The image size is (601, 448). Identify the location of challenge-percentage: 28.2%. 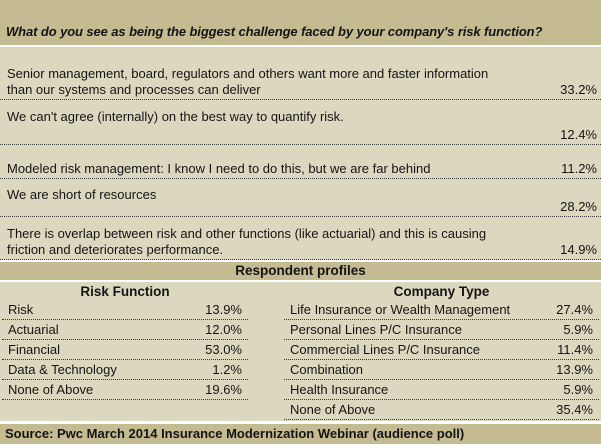
(578, 206).